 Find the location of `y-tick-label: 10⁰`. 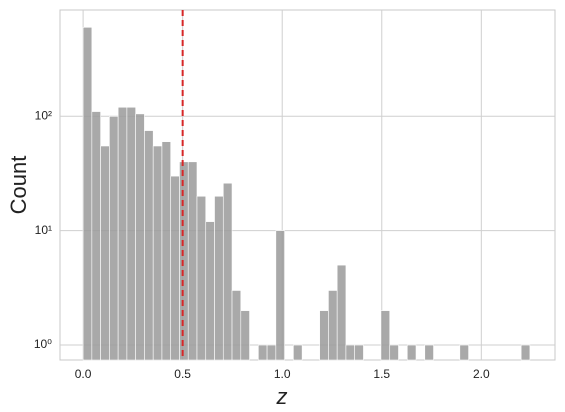

y-tick-label: 10⁰ is located at coordinates (43, 344).